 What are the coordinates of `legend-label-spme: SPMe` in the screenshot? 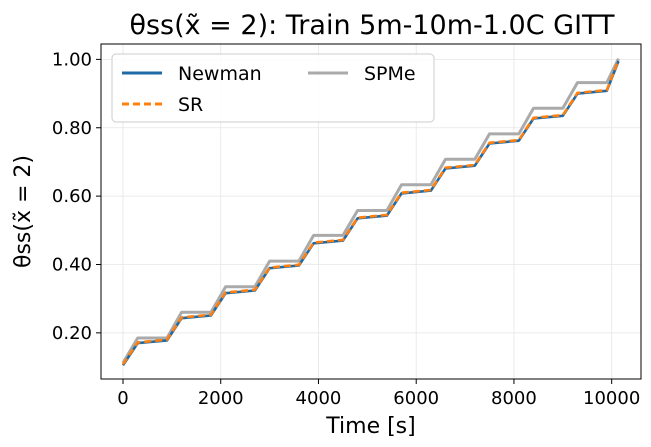 It's located at (390, 74).